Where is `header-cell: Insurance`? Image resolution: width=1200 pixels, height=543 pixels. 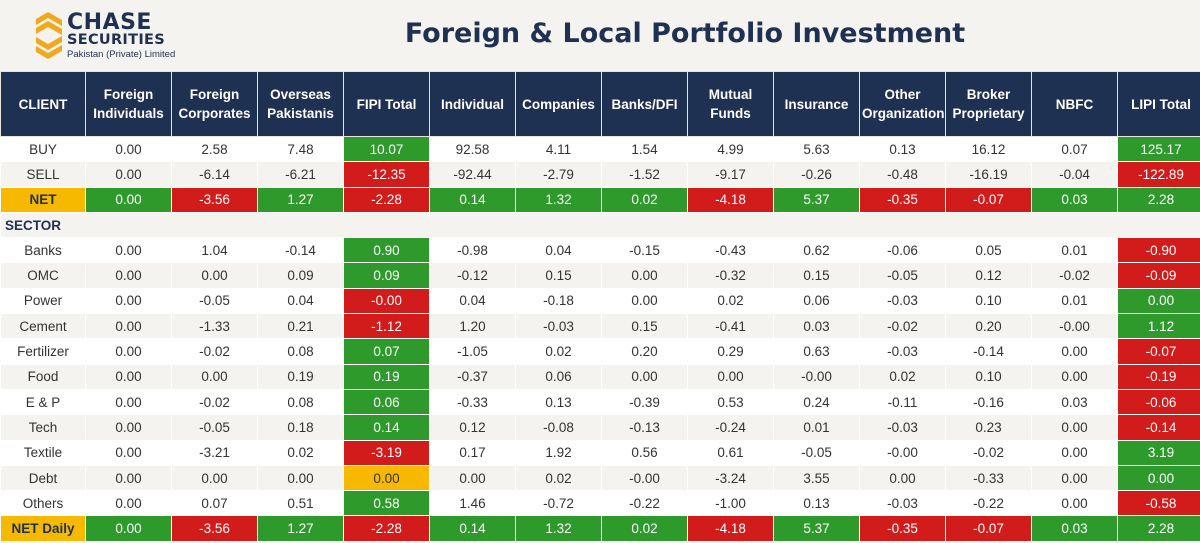 header-cell: Insurance is located at coordinates (816, 104).